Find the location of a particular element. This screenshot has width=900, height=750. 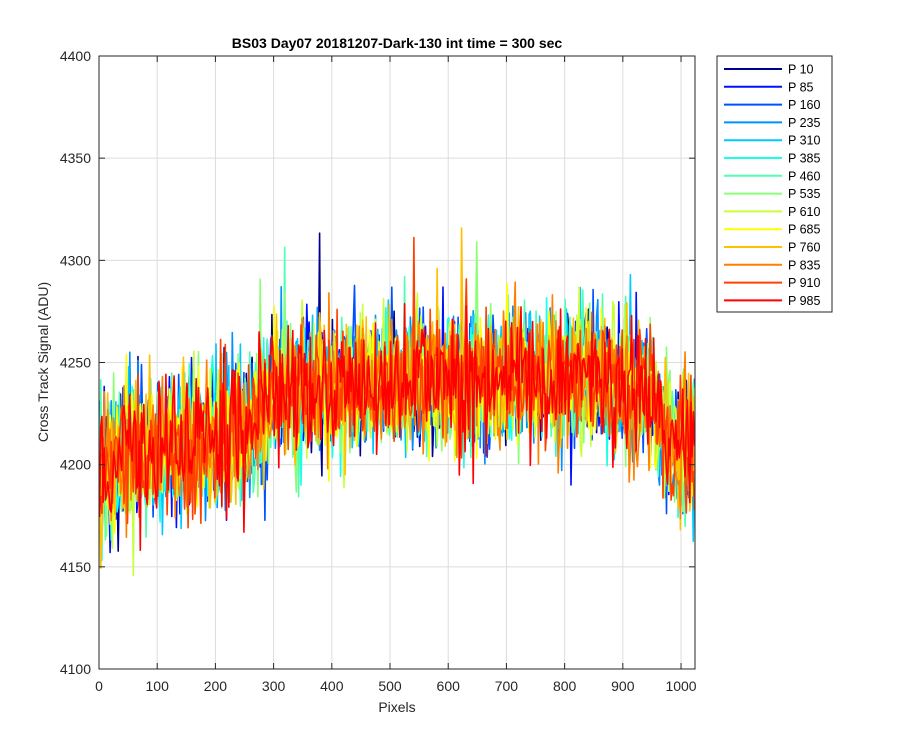

y-tick-label: 4100 is located at coordinates (75, 669).